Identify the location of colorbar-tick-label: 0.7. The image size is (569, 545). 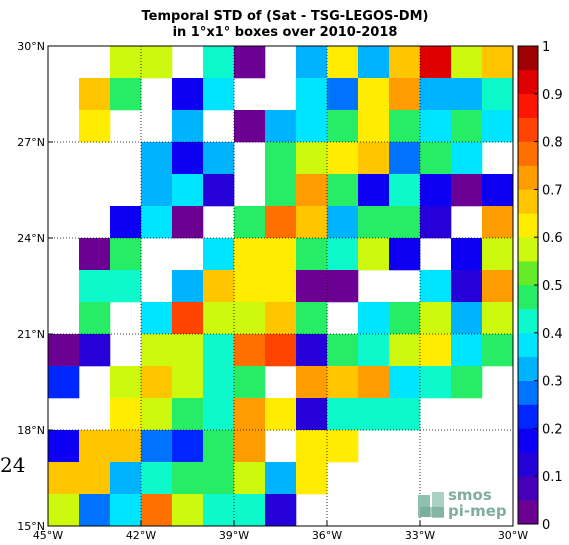
(552, 190).